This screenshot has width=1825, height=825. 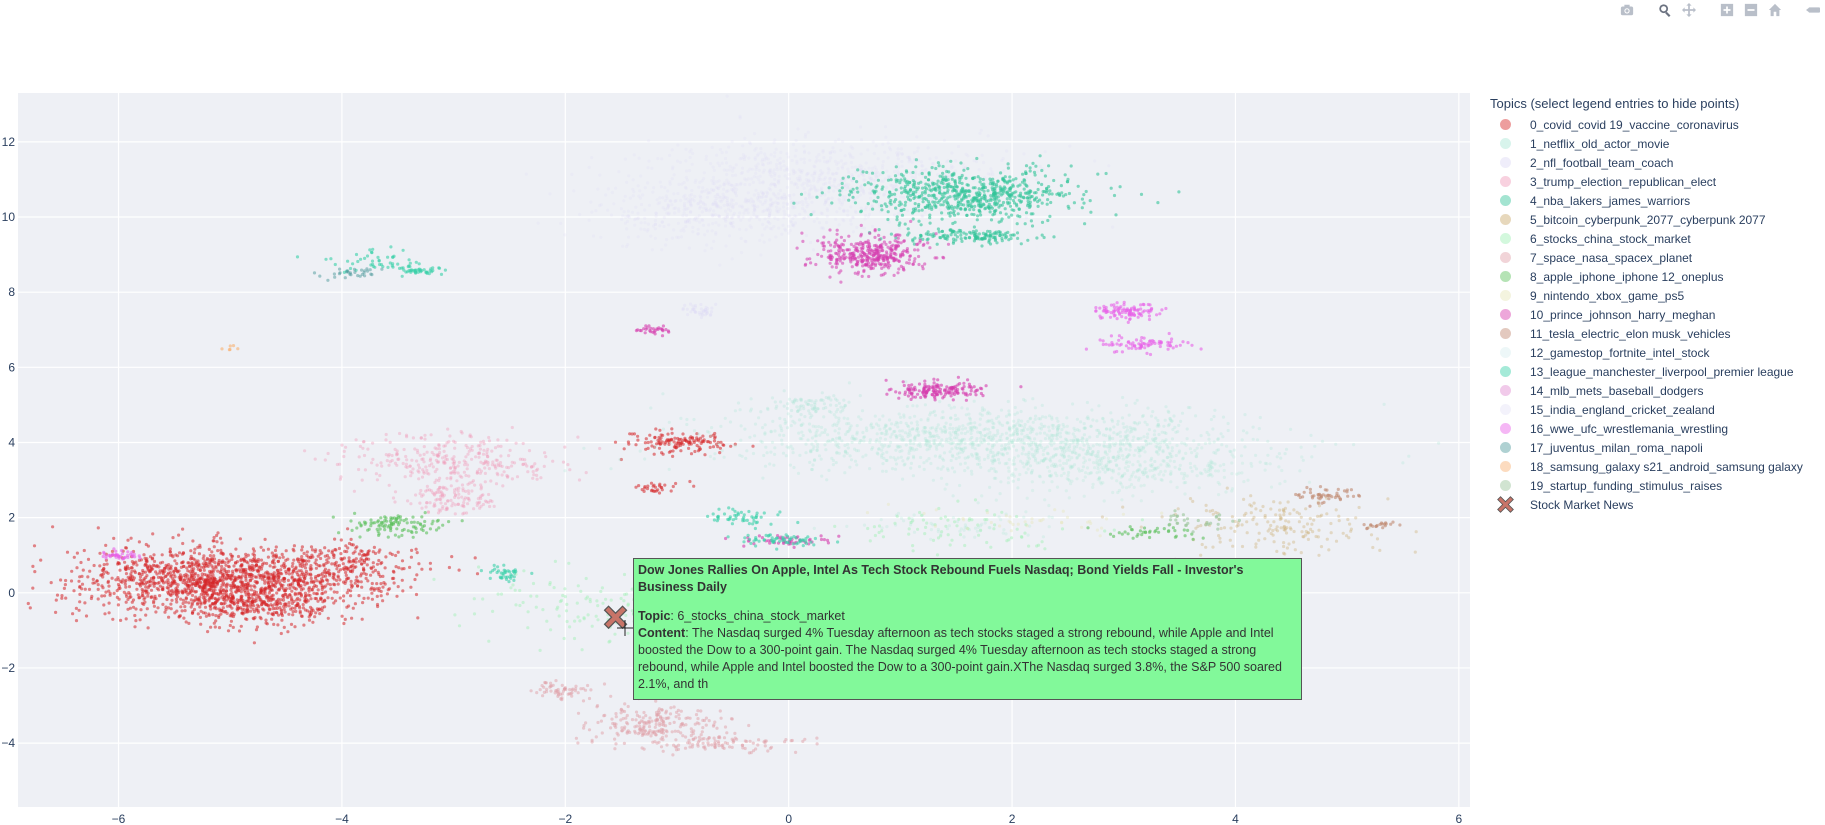 What do you see at coordinates (1775, 10) in the screenshot?
I see `home-icon` at bounding box center [1775, 10].